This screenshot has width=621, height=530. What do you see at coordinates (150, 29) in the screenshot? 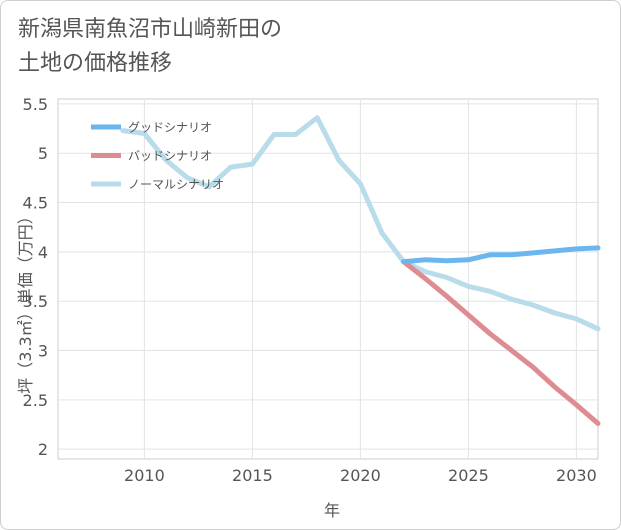
I see `chart-title-line1: 新潟県南魚沼市山崎新田の` at bounding box center [150, 29].